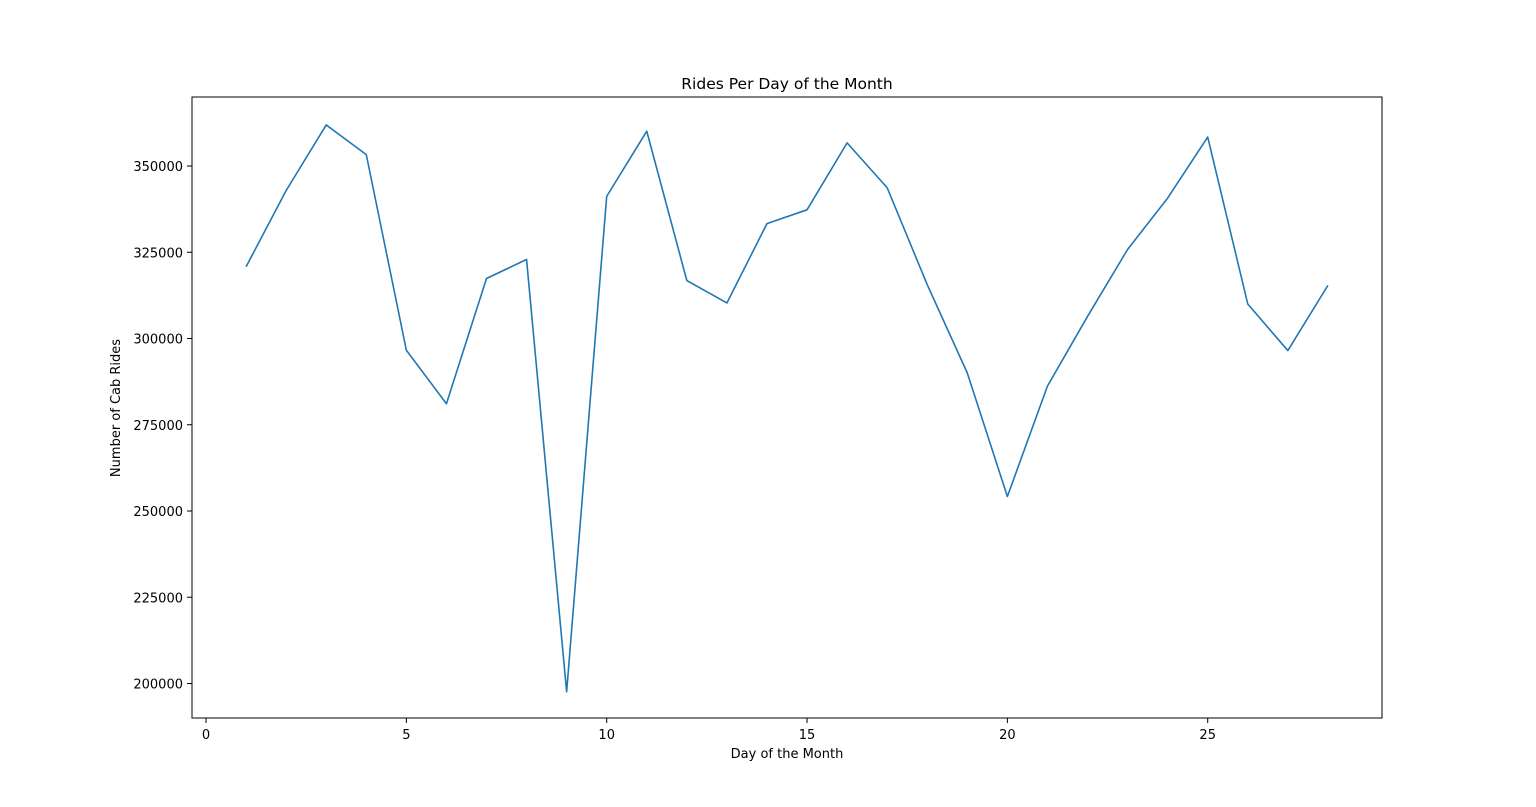 The height and width of the screenshot is (807, 1536). Describe the element at coordinates (787, 754) in the screenshot. I see `x-axis-title: Day of the Month` at that location.